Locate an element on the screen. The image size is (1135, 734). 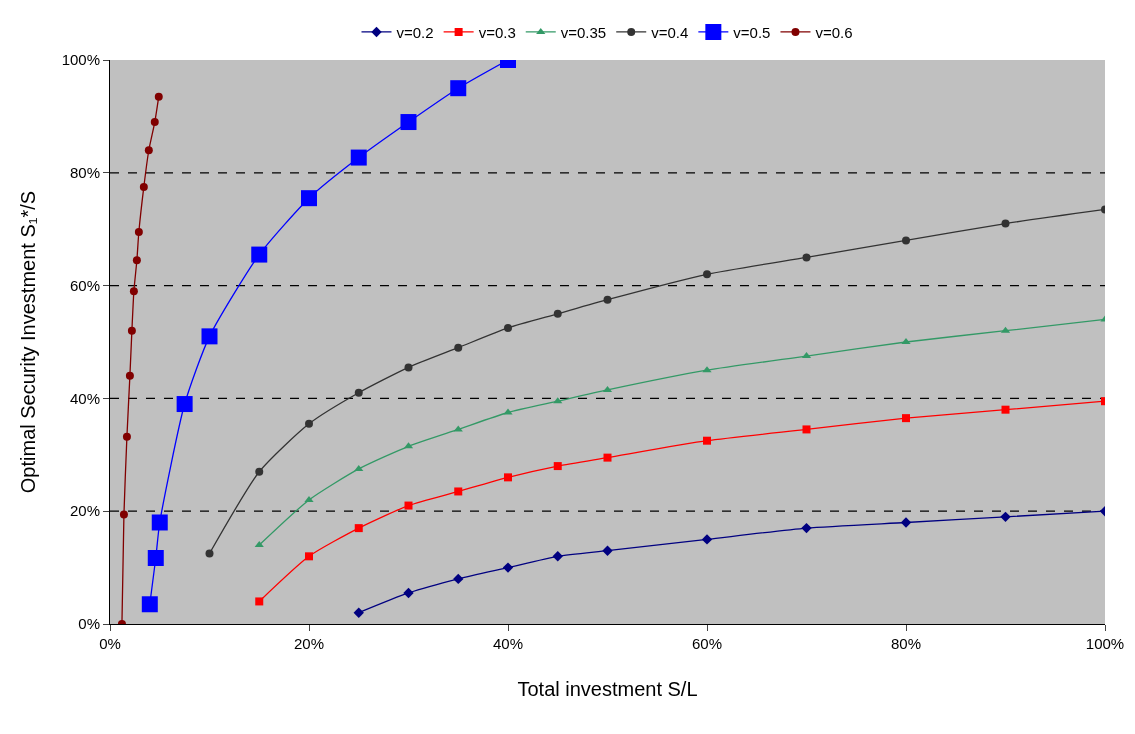
legend-label: v=0.4 is located at coordinates (670, 32).